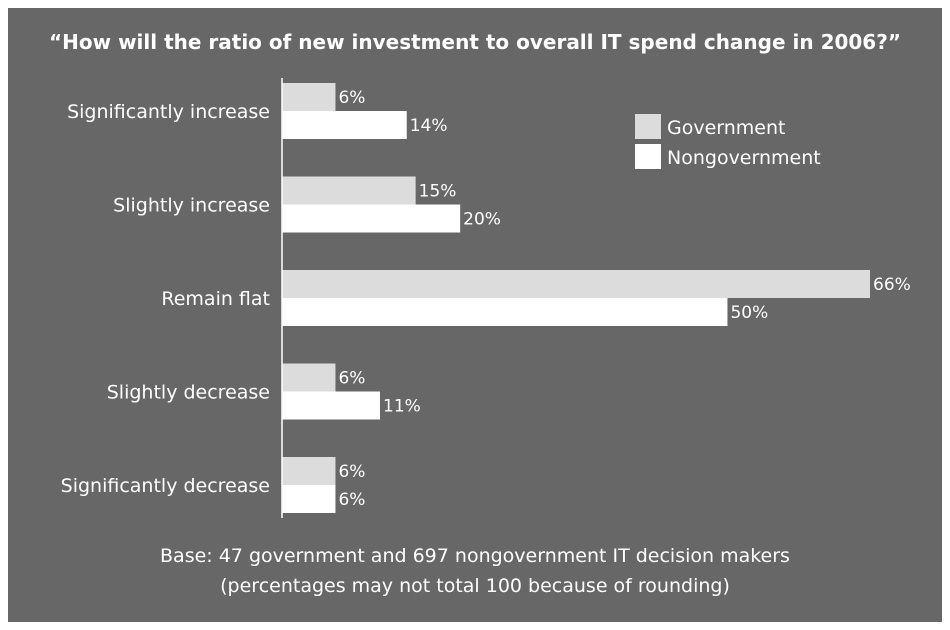 The height and width of the screenshot is (630, 950). What do you see at coordinates (188, 393) in the screenshot?
I see `category-label: Slightly decrease` at bounding box center [188, 393].